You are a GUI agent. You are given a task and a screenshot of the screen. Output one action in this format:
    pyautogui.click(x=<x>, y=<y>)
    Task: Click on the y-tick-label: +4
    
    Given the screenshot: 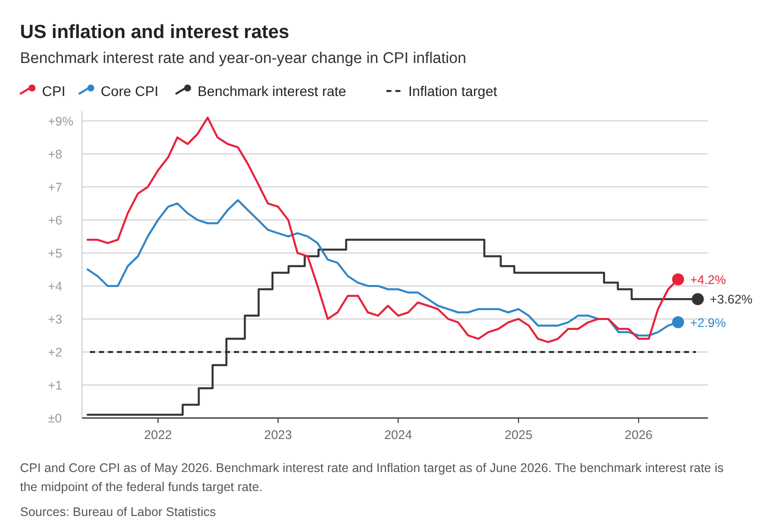 What is the action you would take?
    pyautogui.click(x=55, y=286)
    